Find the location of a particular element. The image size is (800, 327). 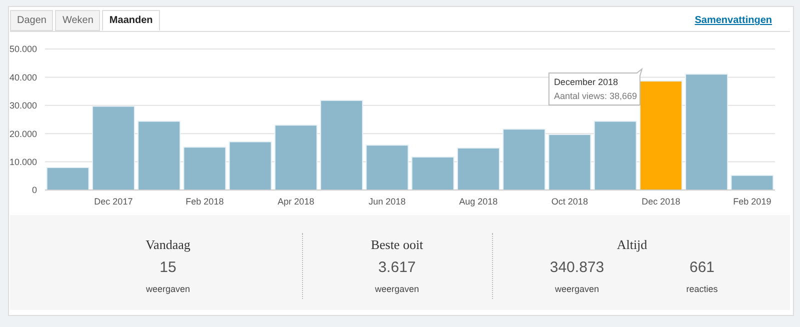

annotation: December 2018 Aantal views: 38,669 is located at coordinates (595, 88).